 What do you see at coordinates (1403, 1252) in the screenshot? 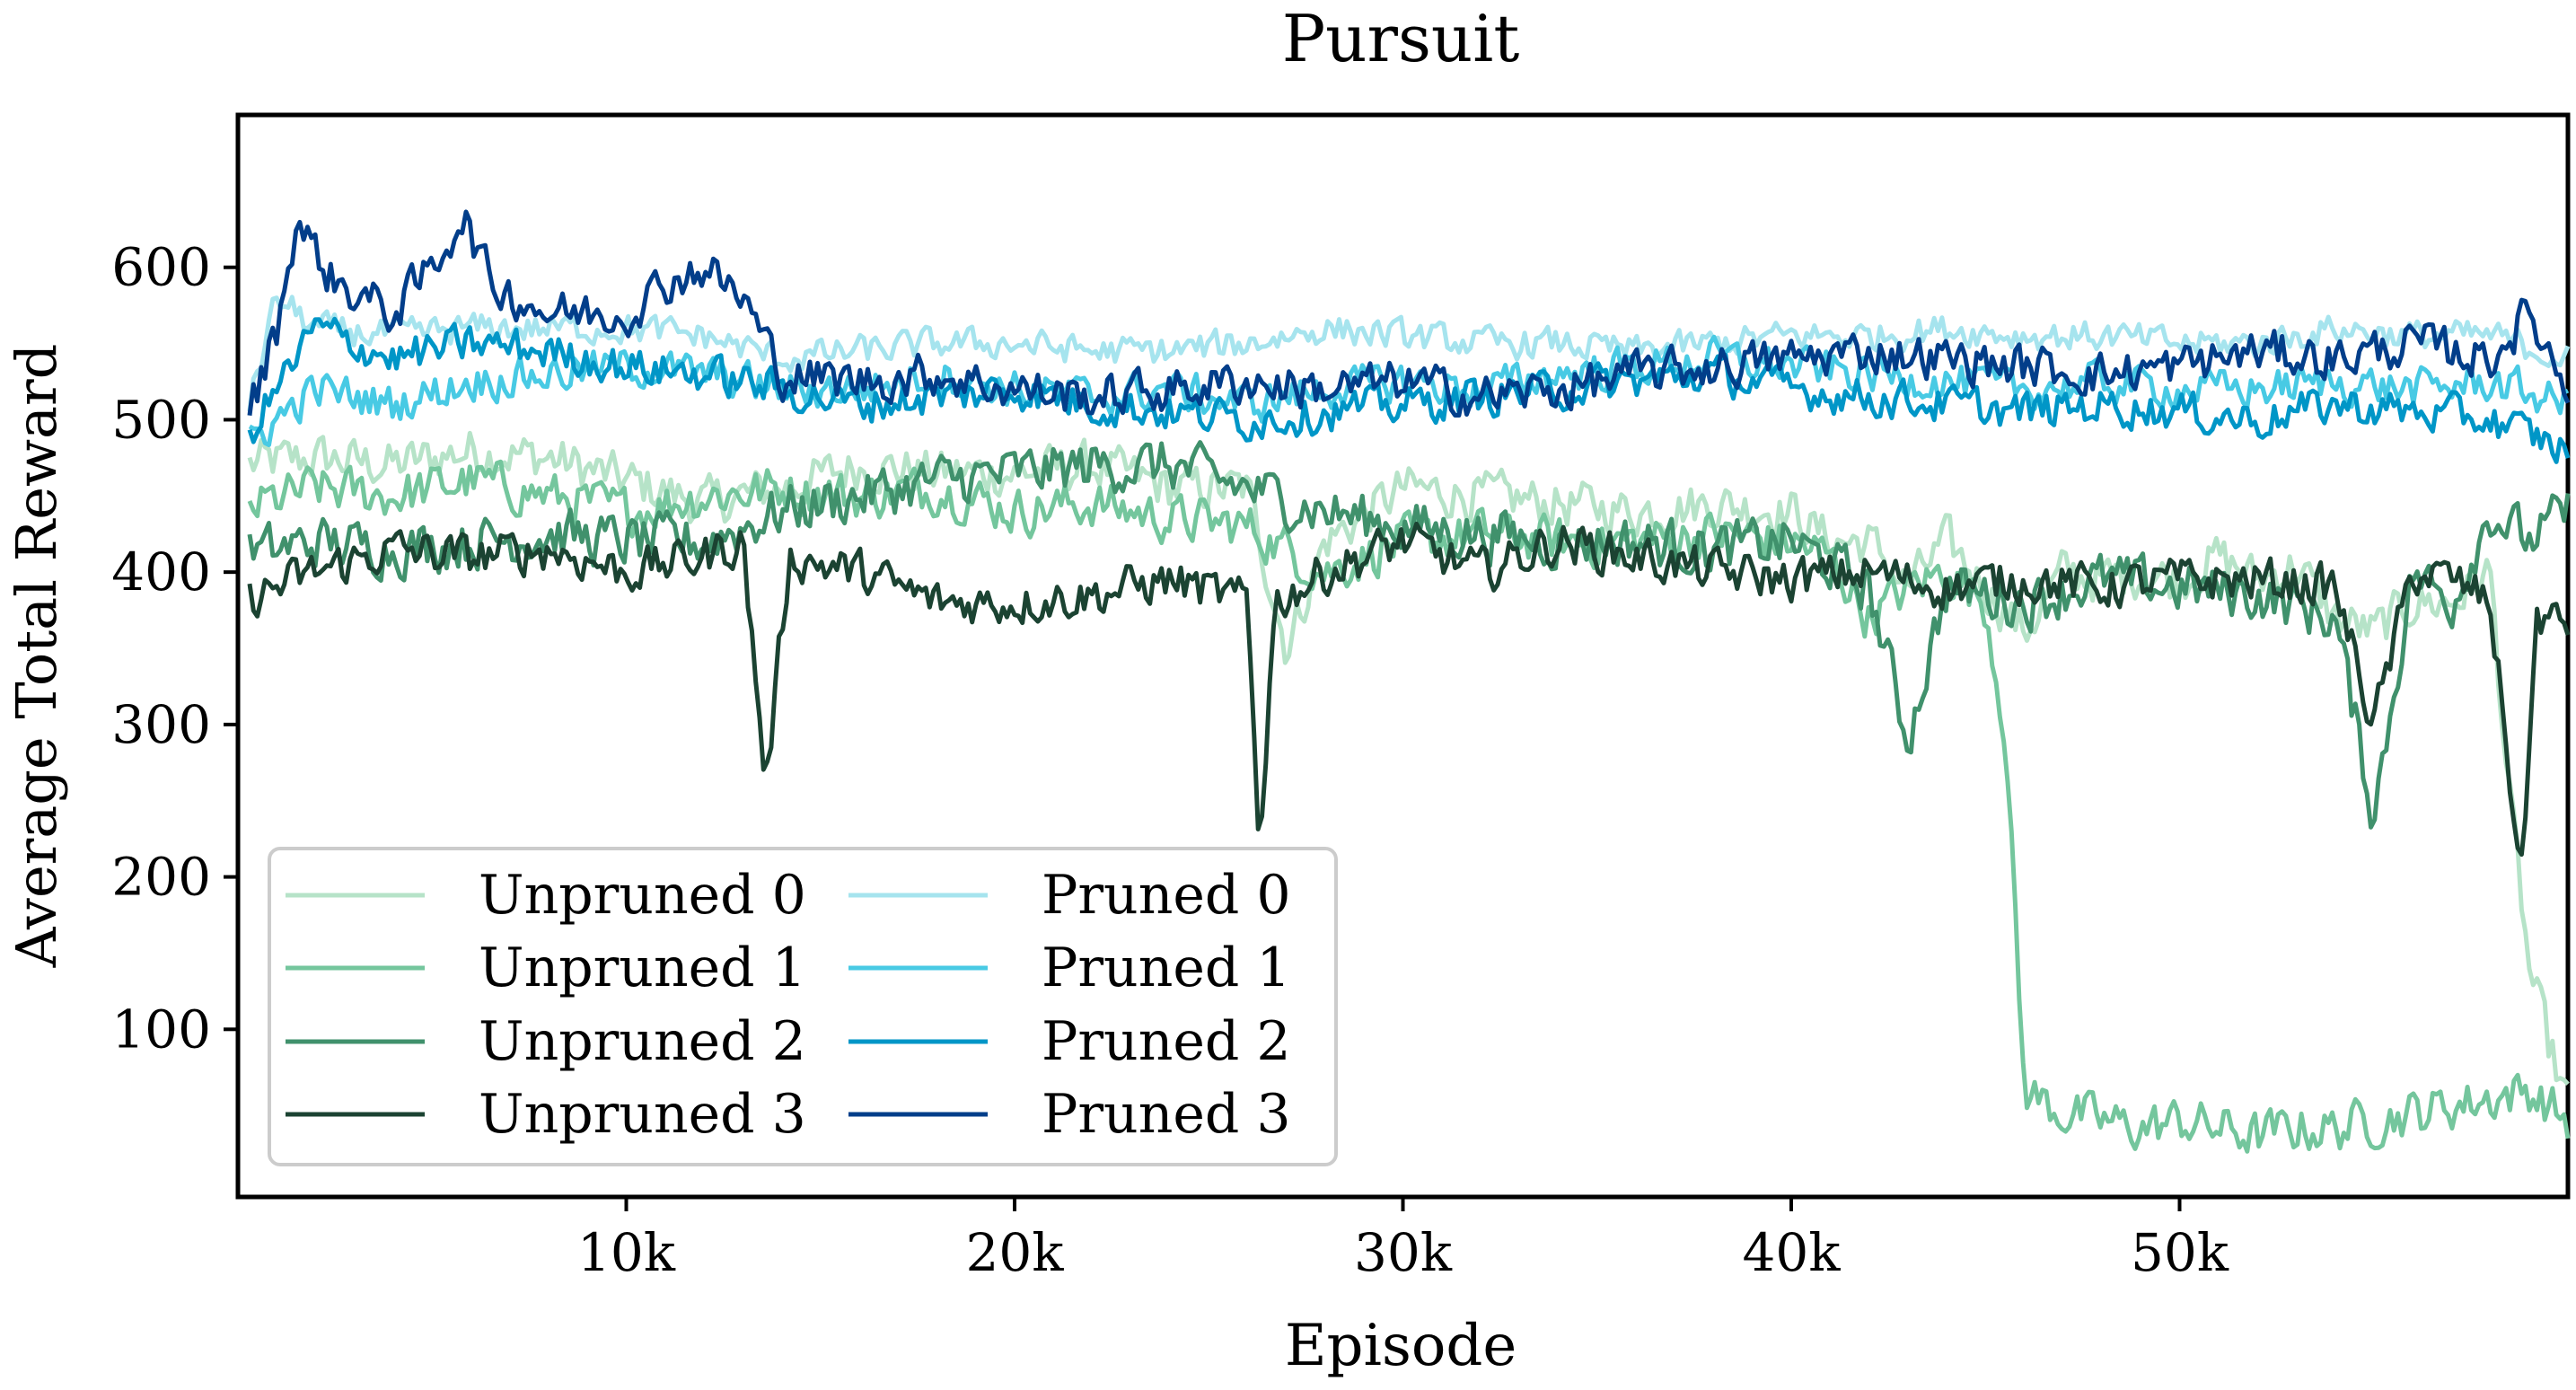
I see `x-tick-label: 30k` at bounding box center [1403, 1252].